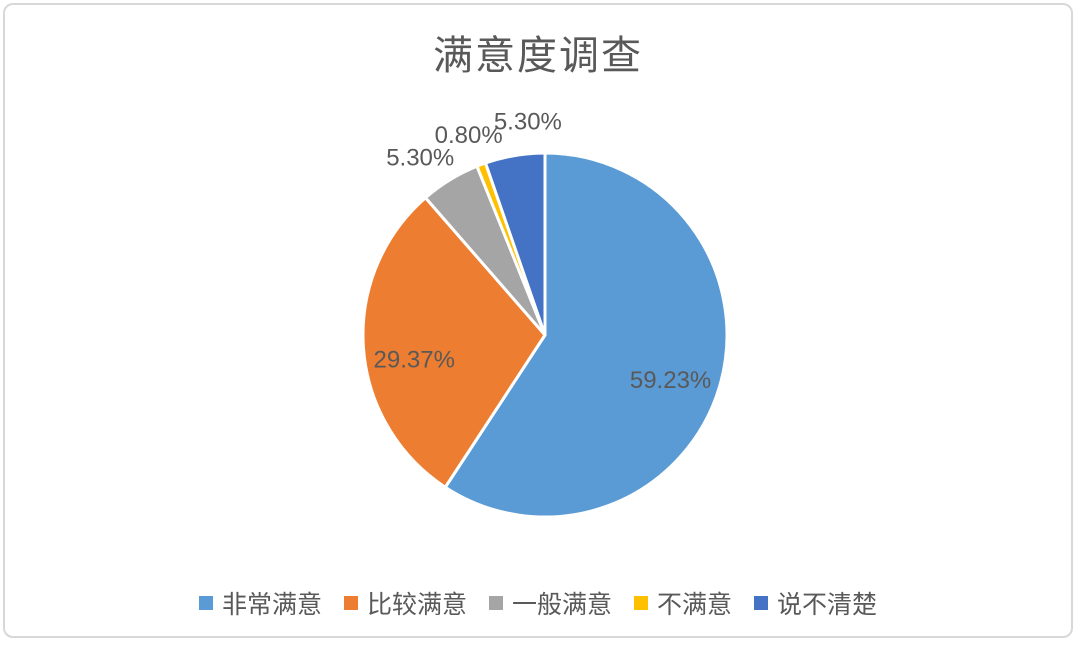 This screenshot has width=1080, height=650. What do you see at coordinates (827, 605) in the screenshot?
I see `legend-label: 说不清楚` at bounding box center [827, 605].